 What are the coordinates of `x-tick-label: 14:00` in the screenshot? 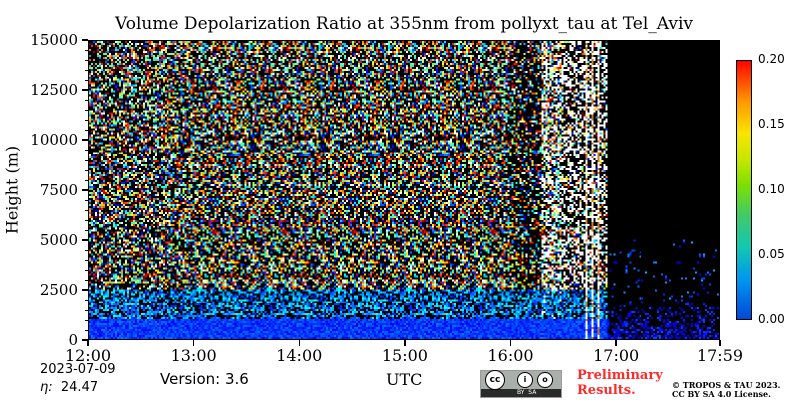 It's located at (299, 355).